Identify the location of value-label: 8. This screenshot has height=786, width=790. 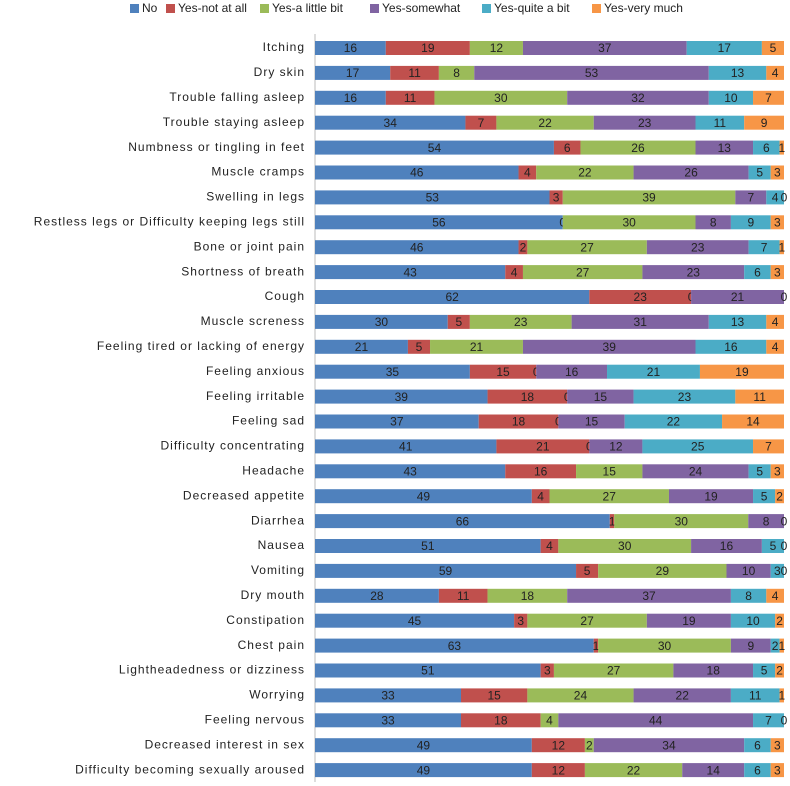
(713, 222).